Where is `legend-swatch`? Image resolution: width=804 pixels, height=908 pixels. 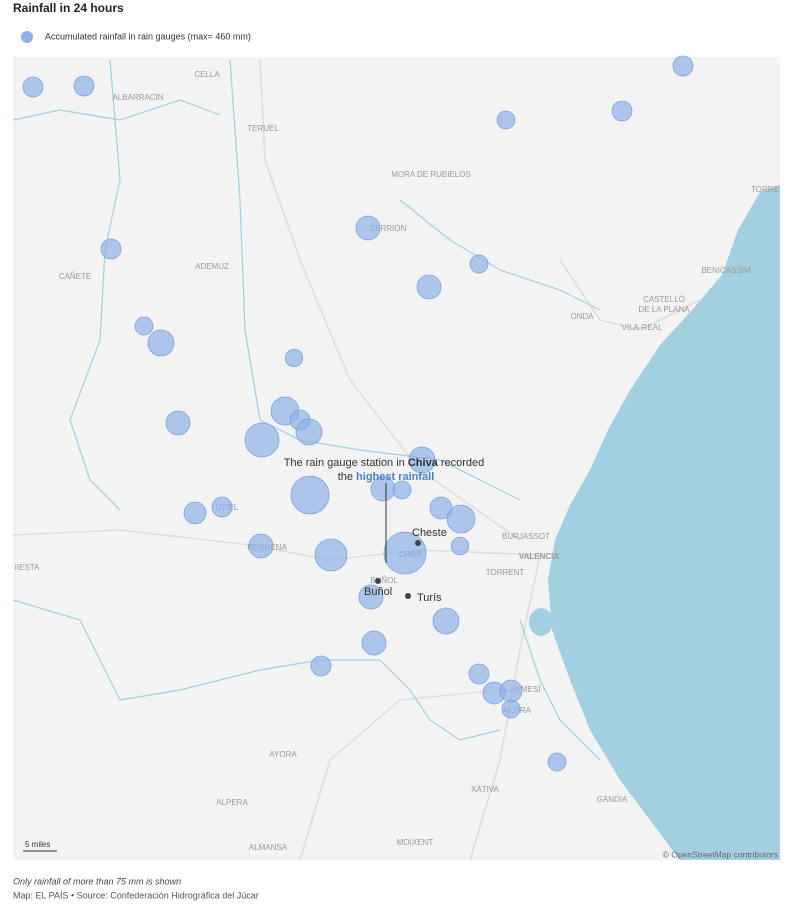
legend-swatch is located at coordinates (27, 37).